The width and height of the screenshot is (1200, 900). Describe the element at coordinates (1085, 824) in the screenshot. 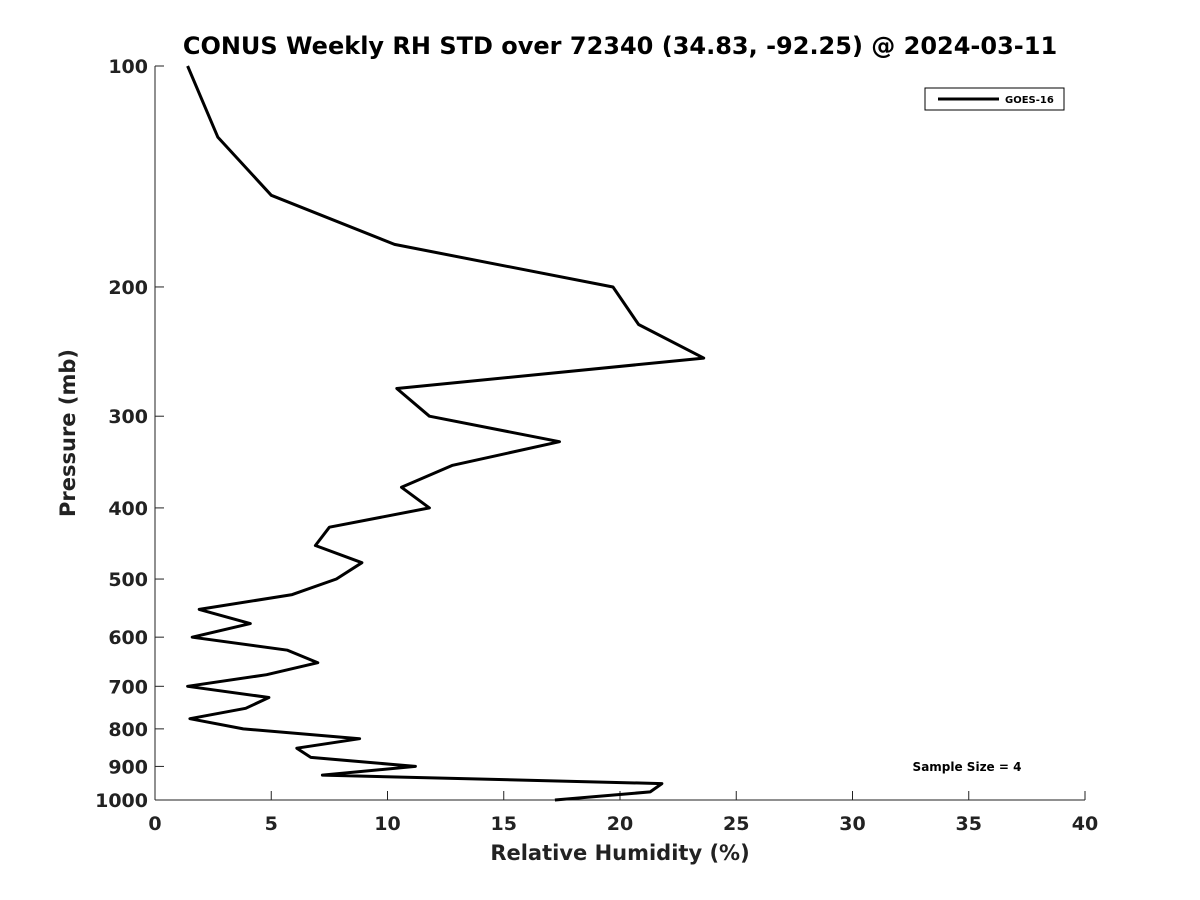

I see `x-tick-label: 40` at that location.